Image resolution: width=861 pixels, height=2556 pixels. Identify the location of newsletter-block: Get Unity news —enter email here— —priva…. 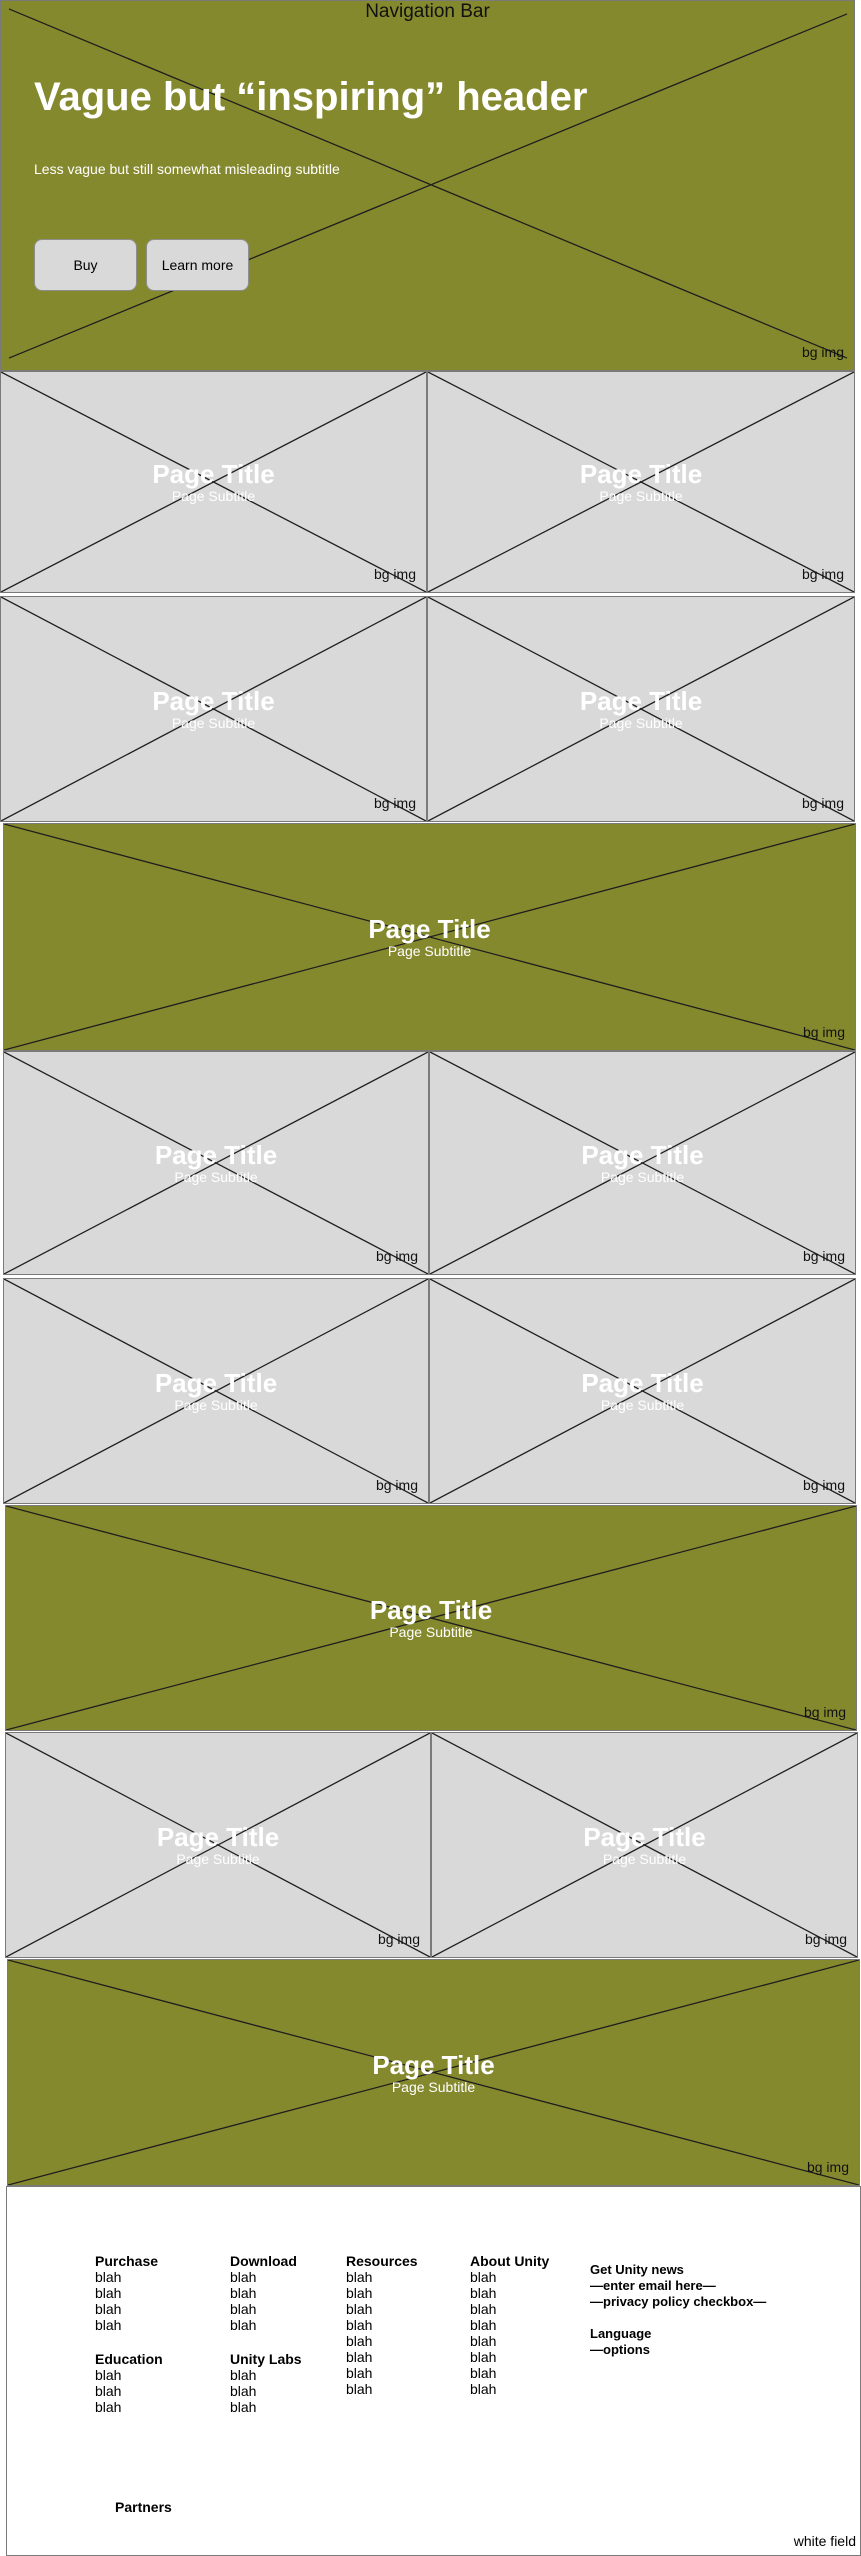
(678, 2310).